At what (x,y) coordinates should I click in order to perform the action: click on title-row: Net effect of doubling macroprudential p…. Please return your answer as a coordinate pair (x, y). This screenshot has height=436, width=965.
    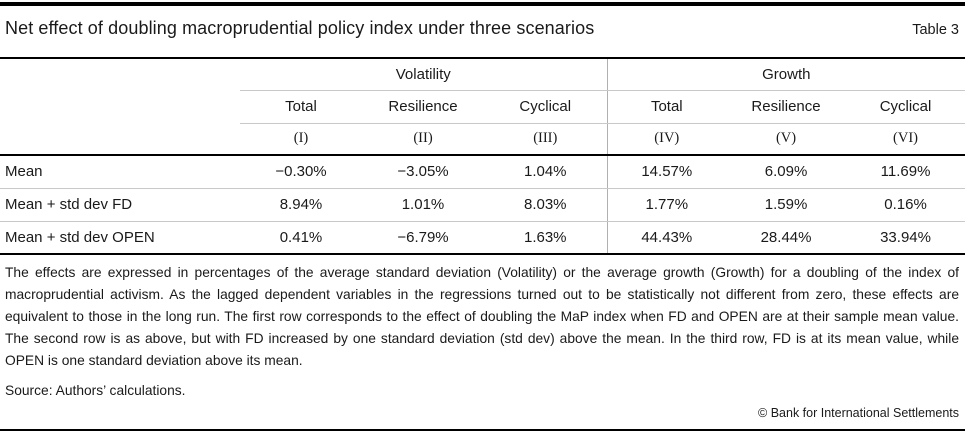
    Looking at the image, I should click on (482, 28).